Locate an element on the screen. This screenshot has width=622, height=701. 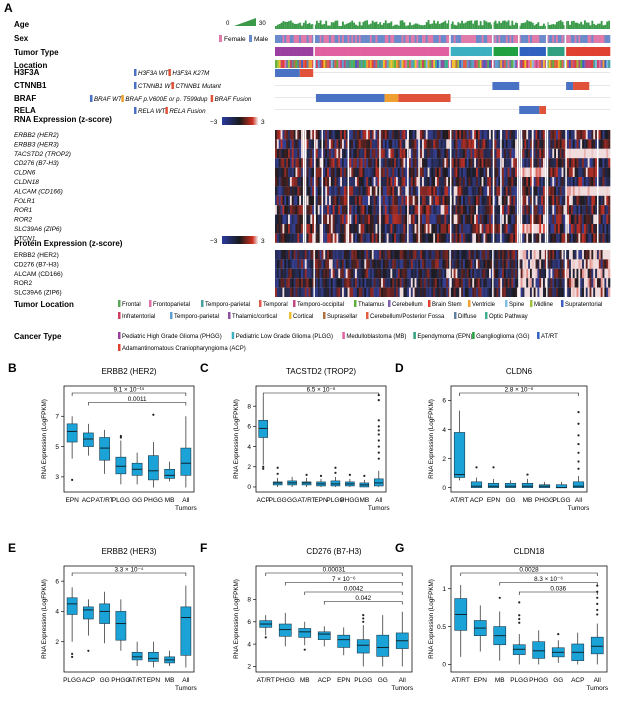
mutation-legend-swatch is located at coordinates (135, 85).